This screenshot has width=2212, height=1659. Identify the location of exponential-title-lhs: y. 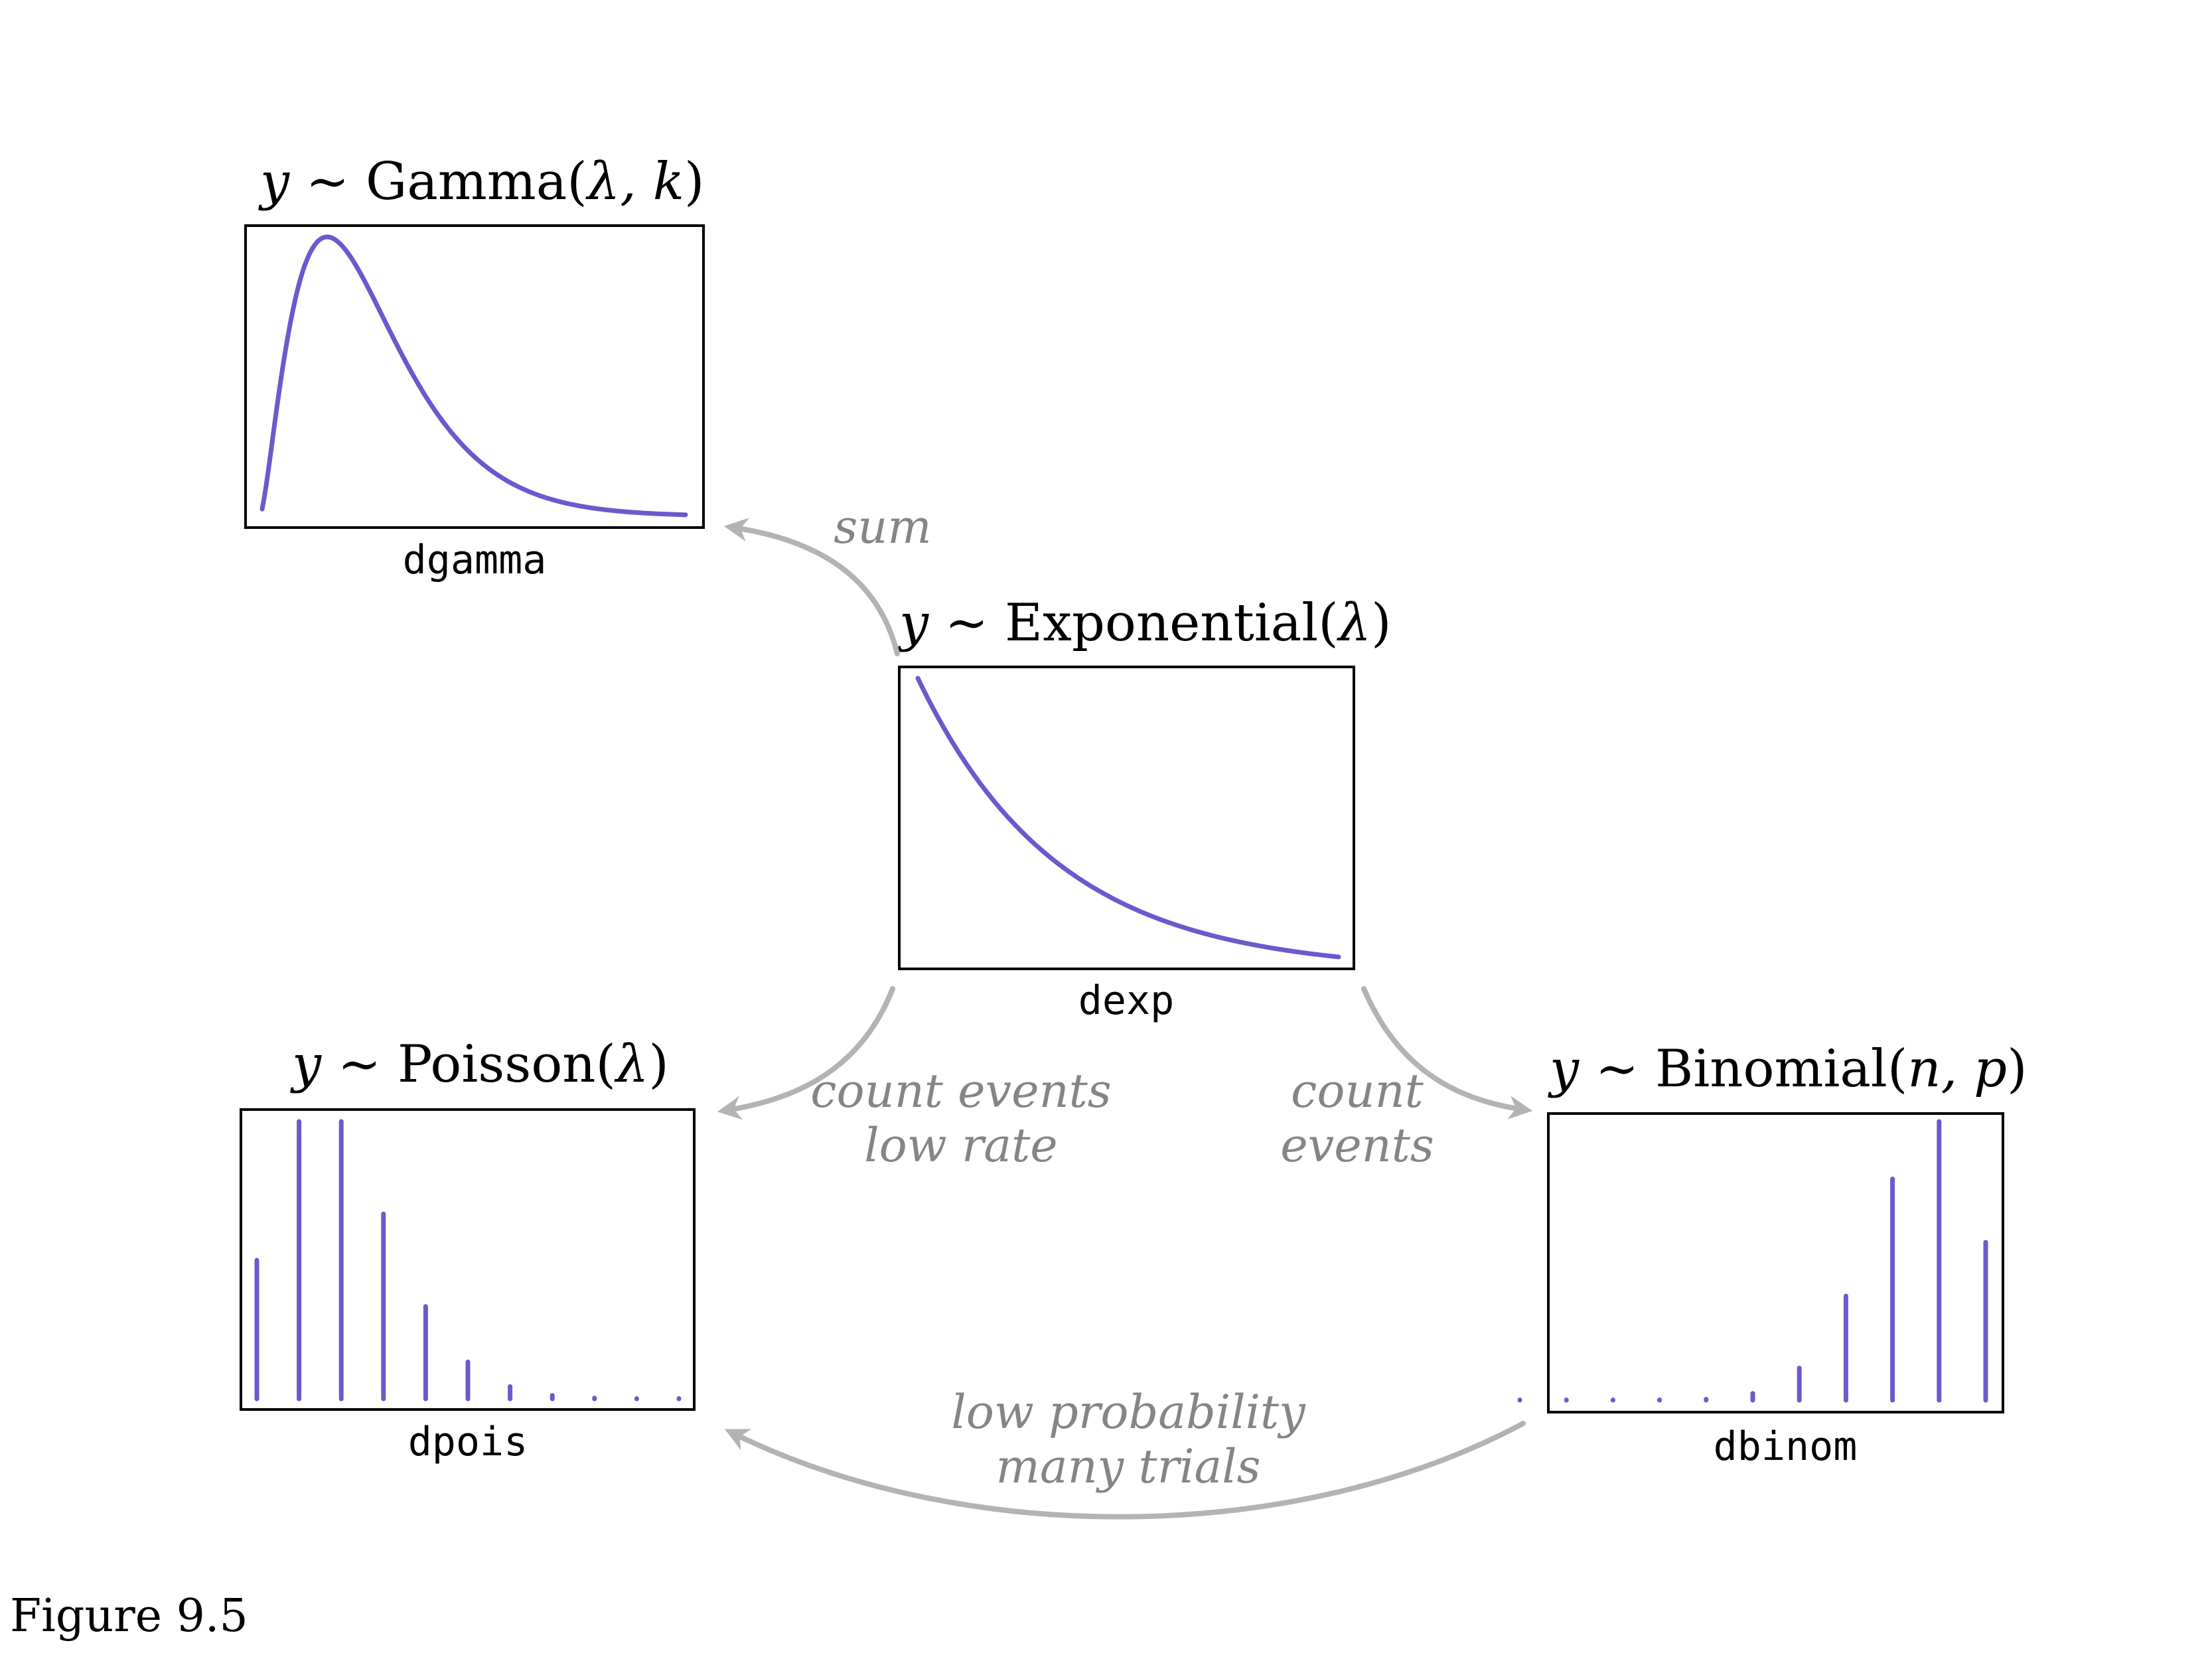
(913, 623).